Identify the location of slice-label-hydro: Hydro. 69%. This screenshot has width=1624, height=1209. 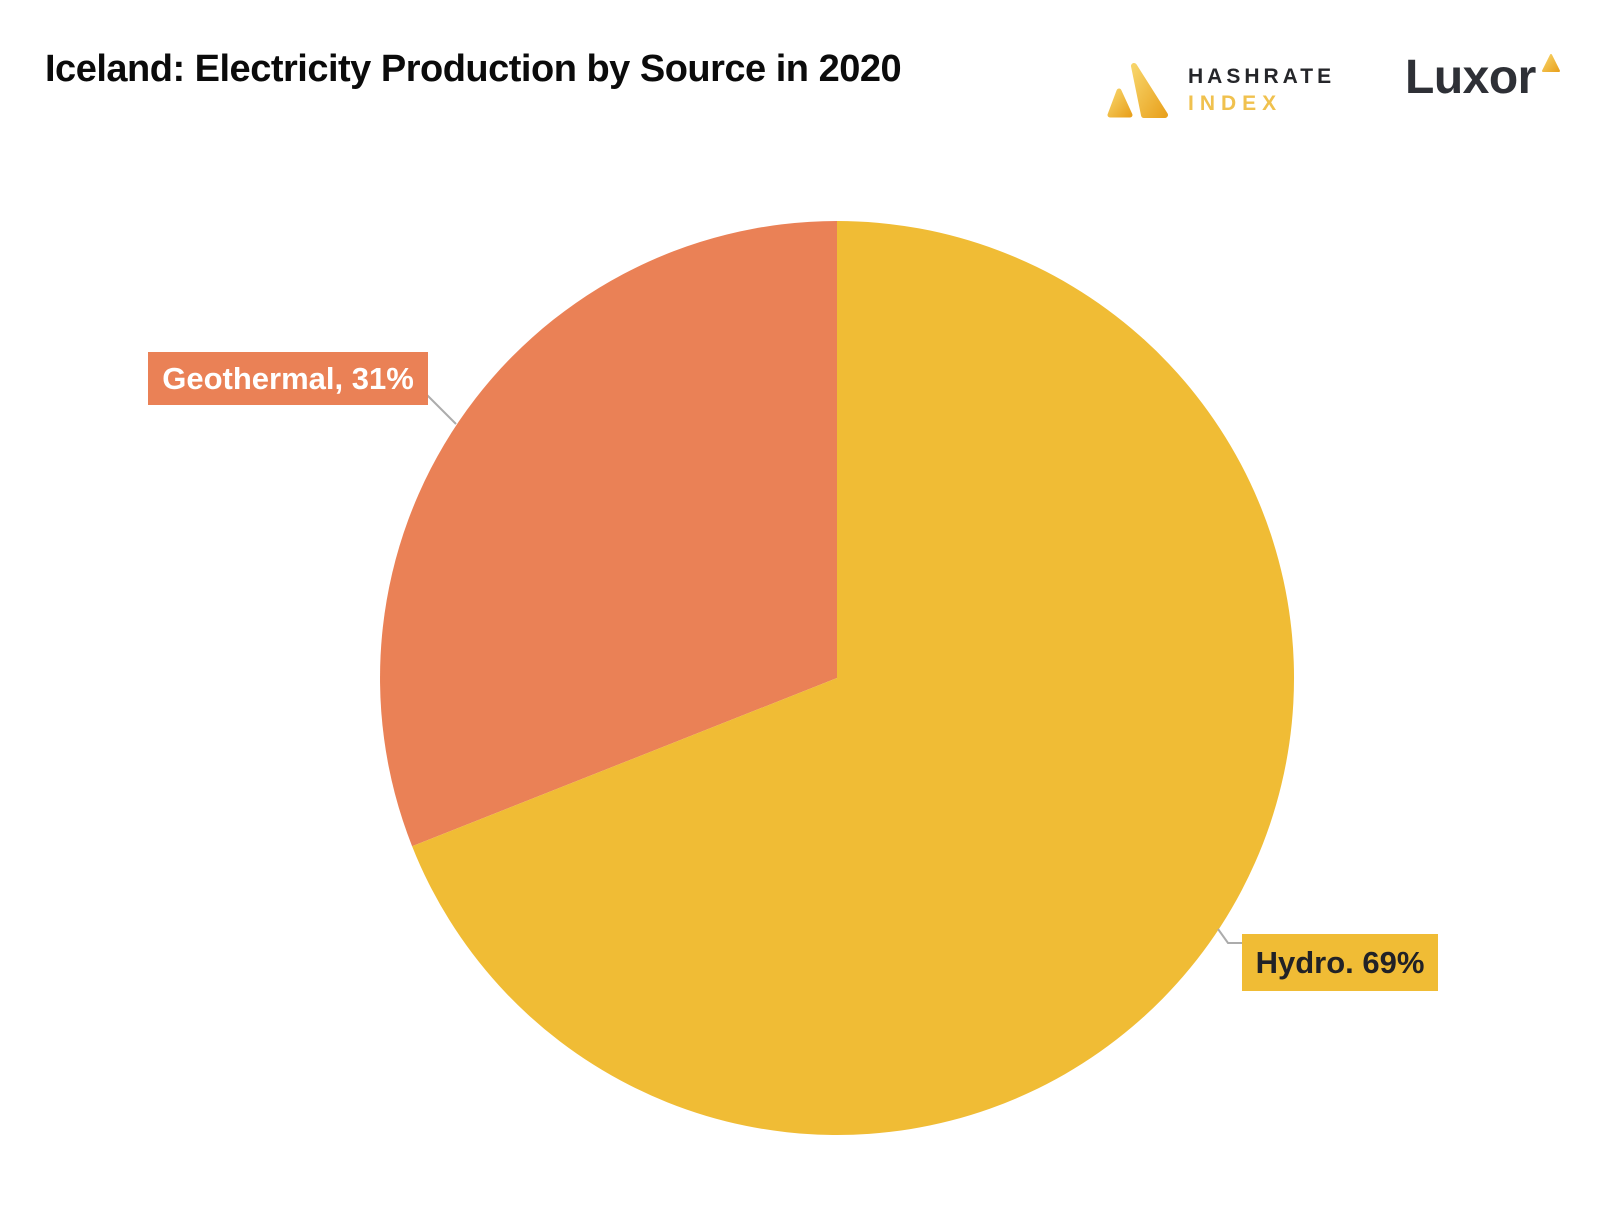
(1340, 962).